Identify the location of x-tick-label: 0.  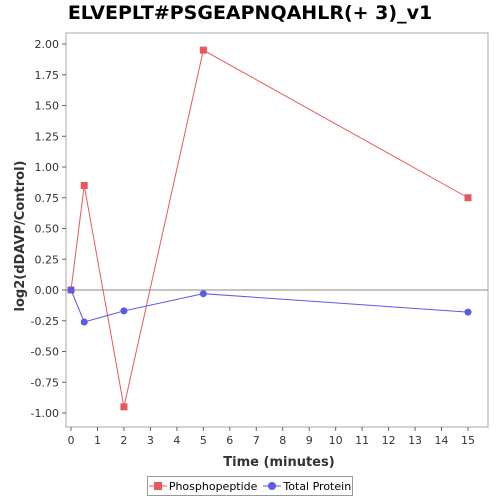
(71, 440).